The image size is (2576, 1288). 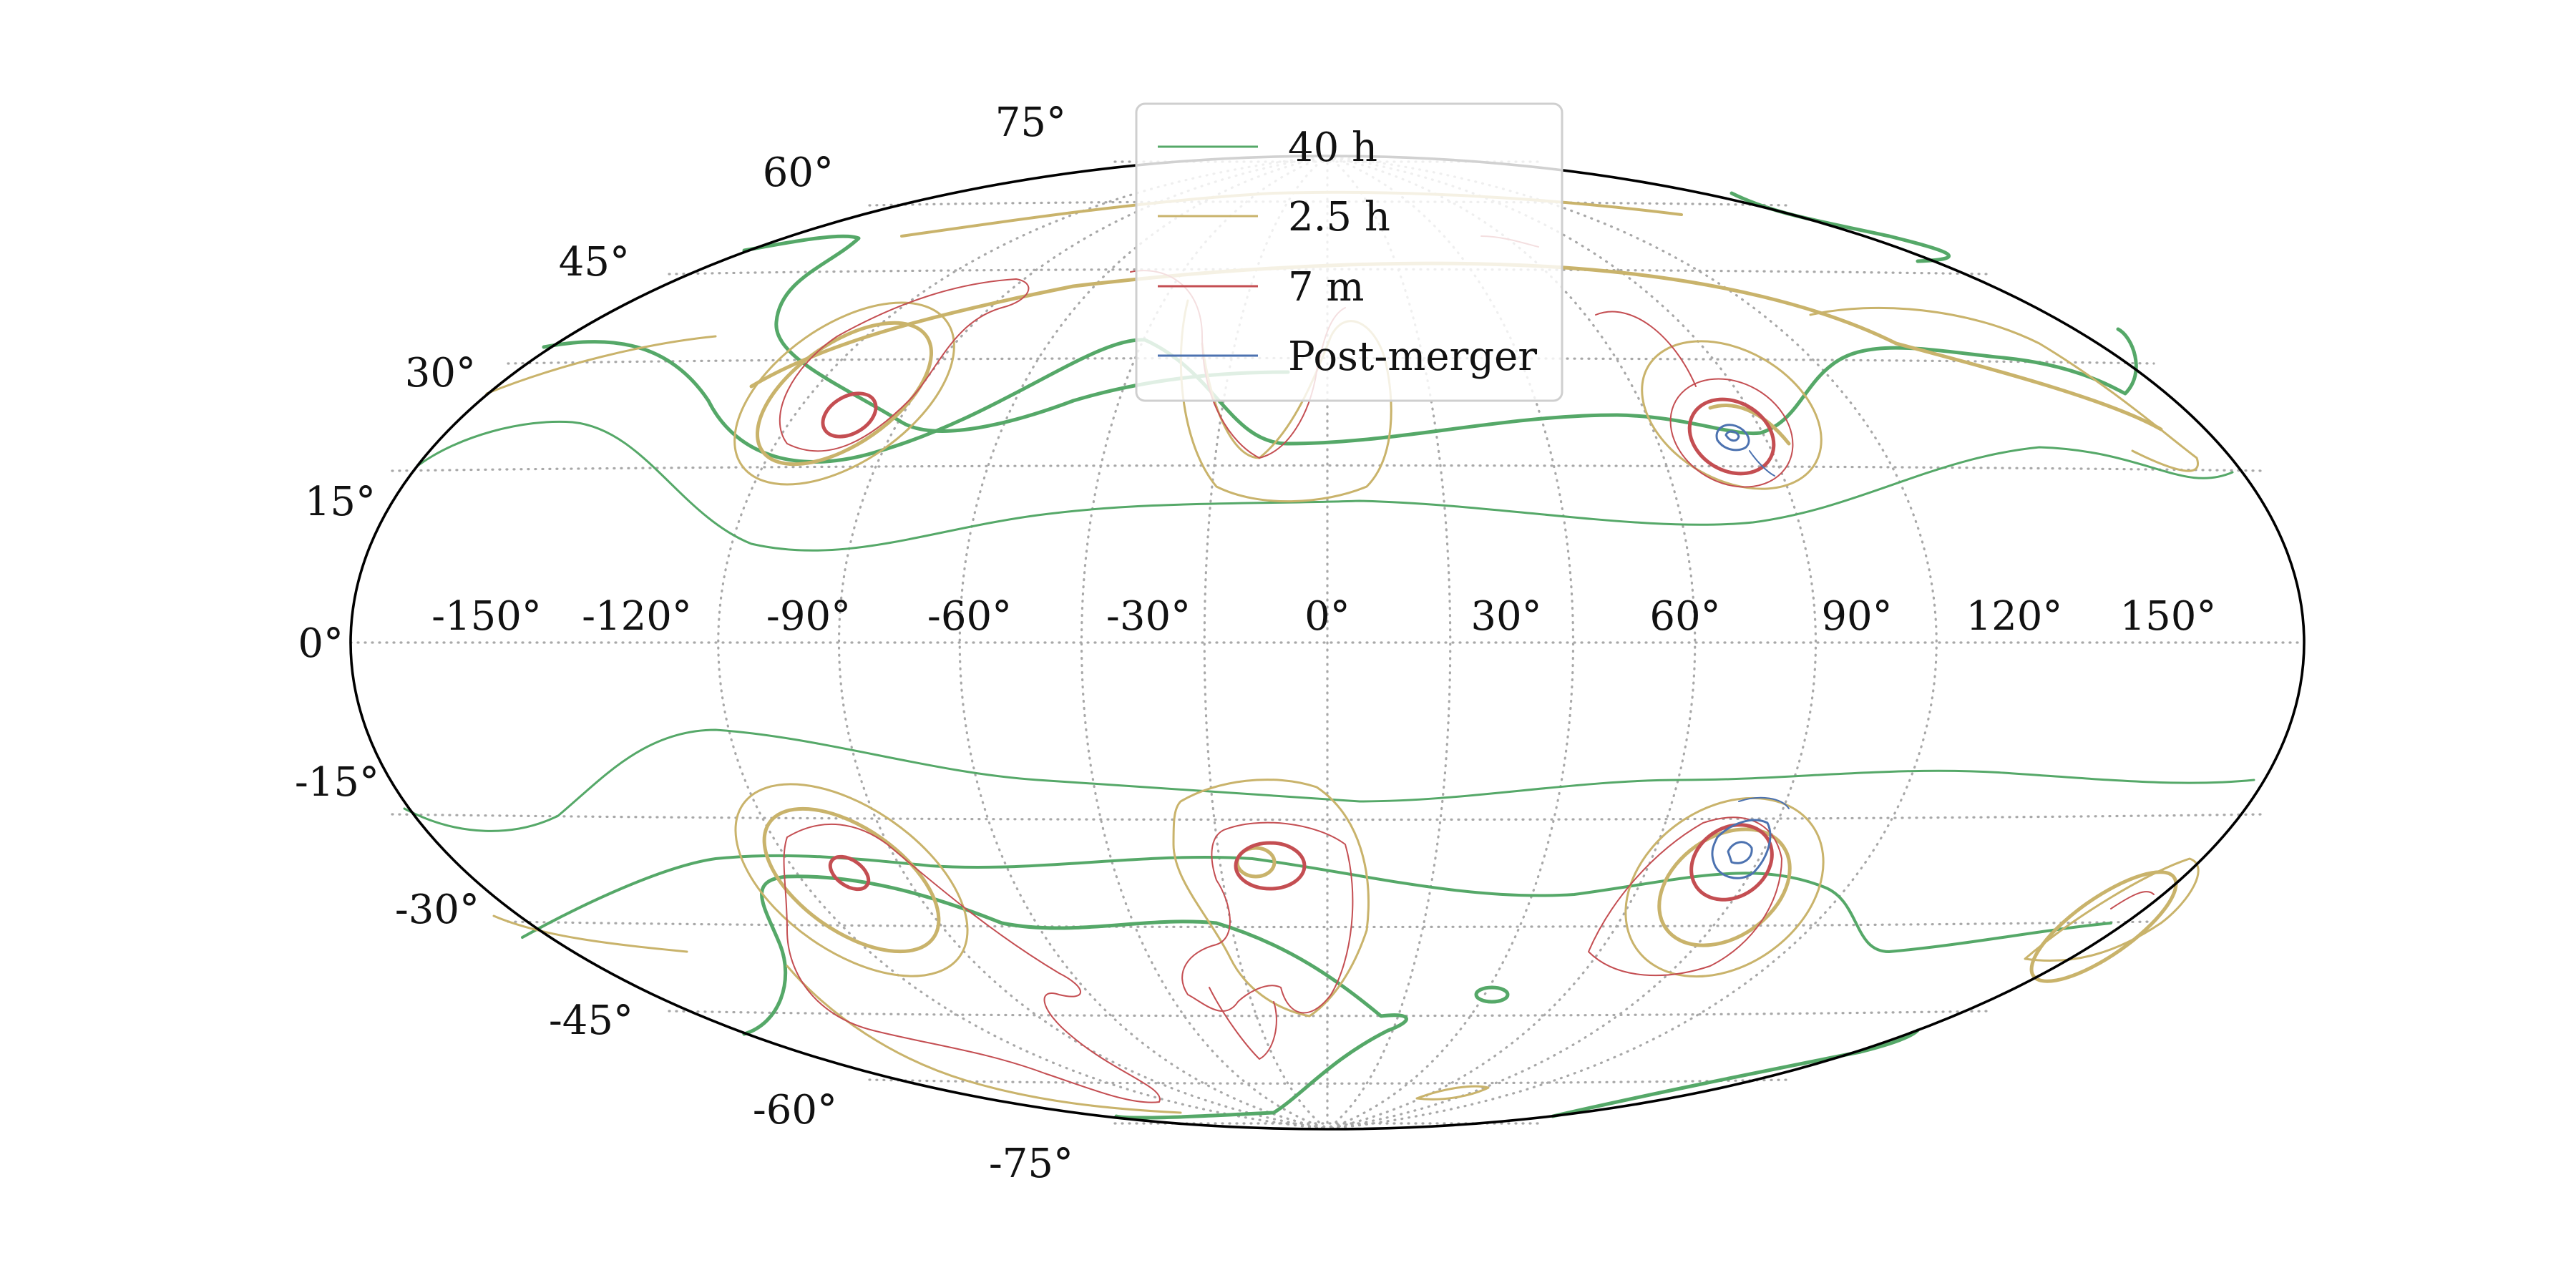 I want to click on legend-entry-2-5h: 2.5 h, so click(x=1274, y=217).